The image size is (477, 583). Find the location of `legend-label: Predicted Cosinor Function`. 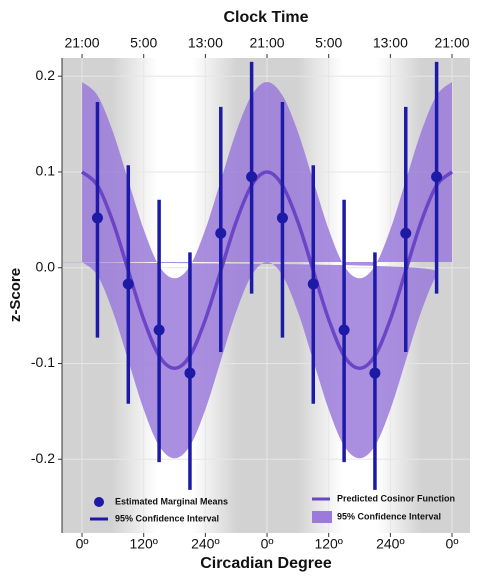

legend-label: Predicted Cosinor Function is located at coordinates (396, 498).